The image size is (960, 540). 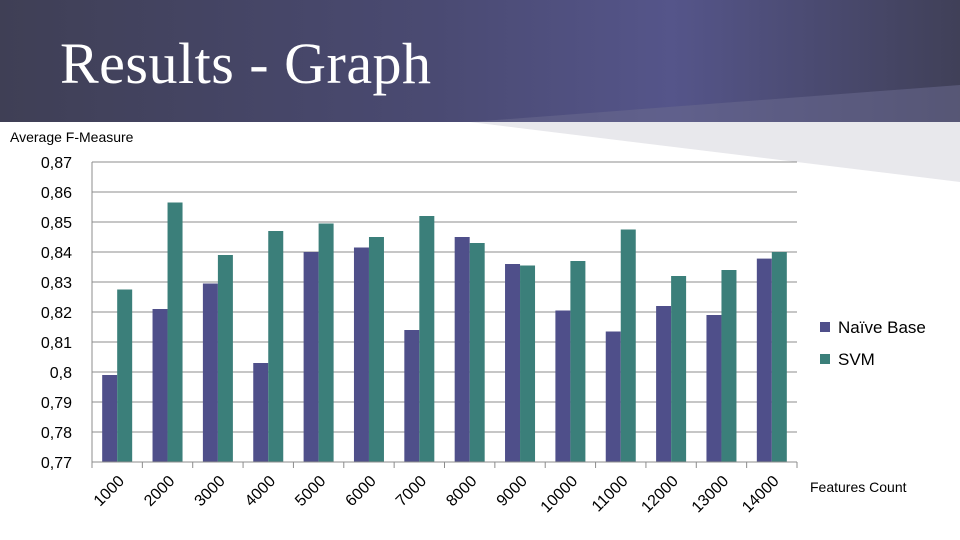 I want to click on x-tick-label: 10000, so click(x=560, y=495).